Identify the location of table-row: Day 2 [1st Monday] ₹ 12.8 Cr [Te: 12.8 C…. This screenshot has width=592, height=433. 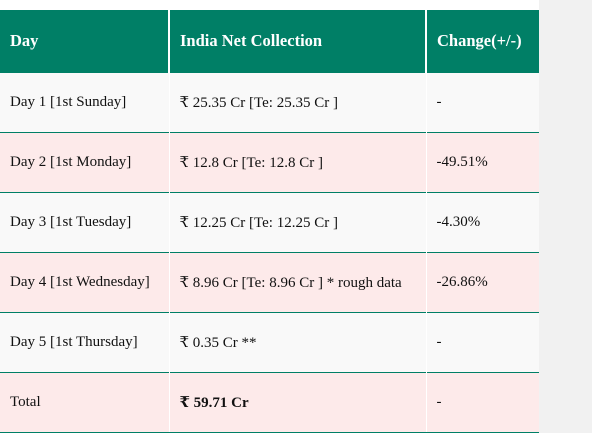
(269, 161).